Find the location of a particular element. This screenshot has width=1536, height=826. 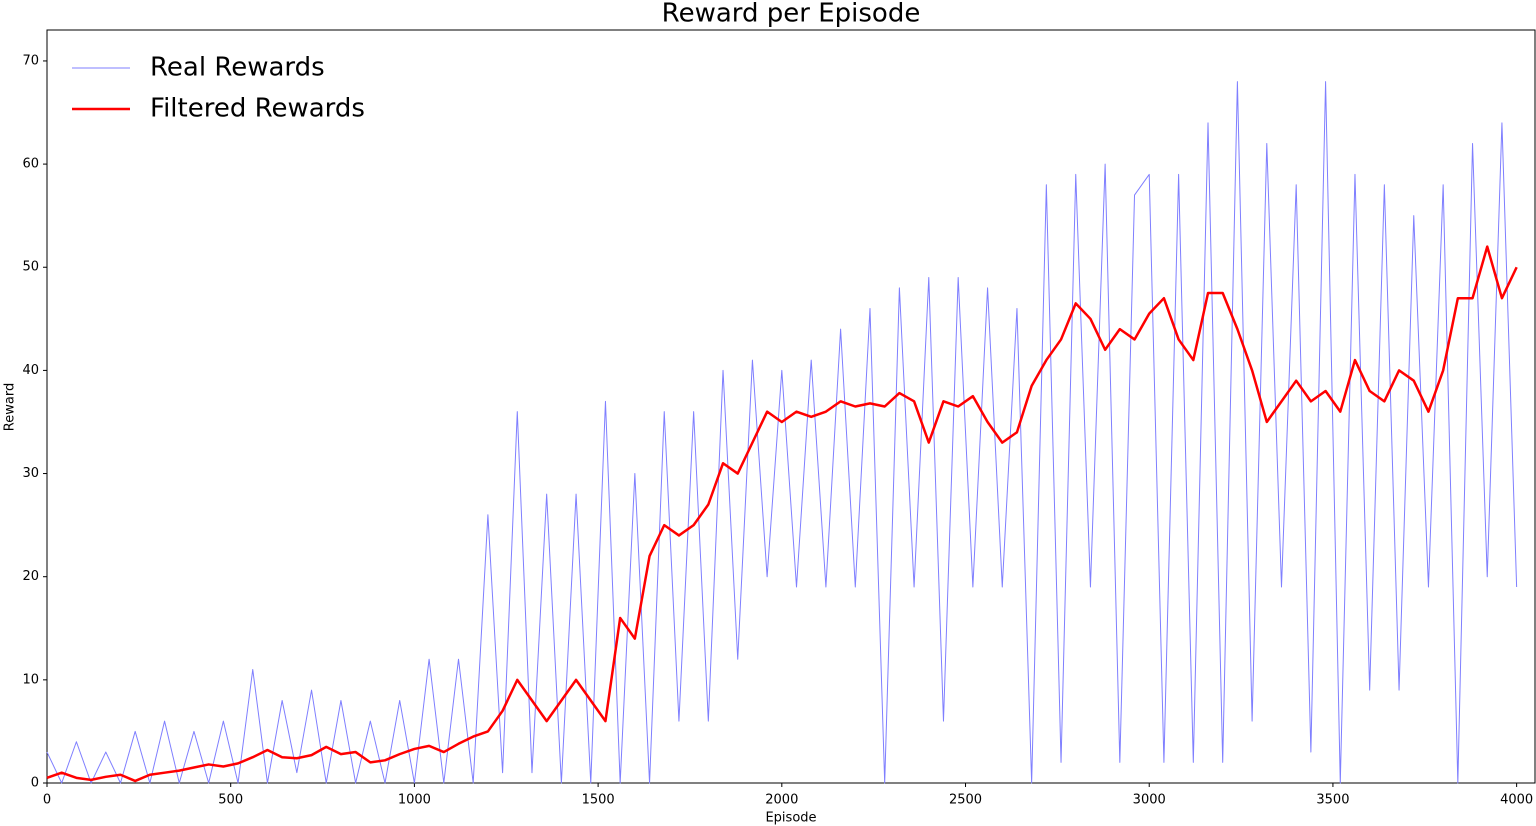

y-tick-label: 70 is located at coordinates (30, 60).